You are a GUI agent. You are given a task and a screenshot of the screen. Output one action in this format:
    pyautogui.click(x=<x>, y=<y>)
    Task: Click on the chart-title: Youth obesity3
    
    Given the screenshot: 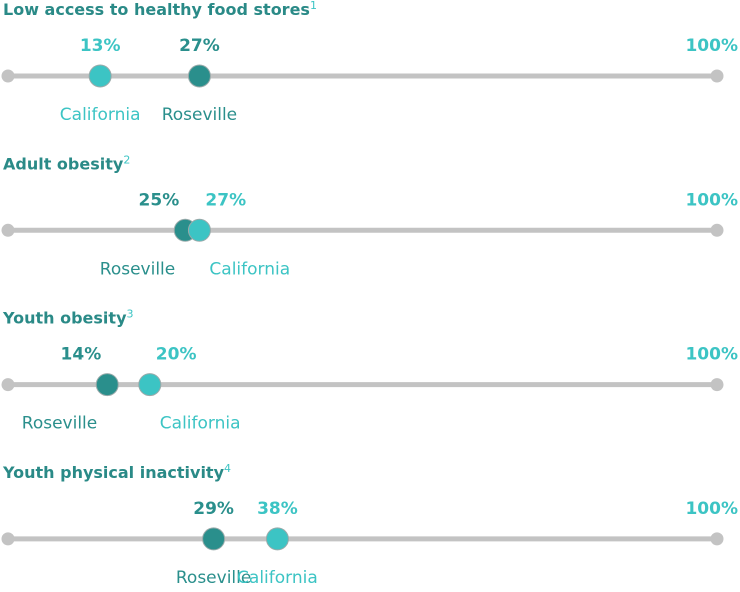 What is the action you would take?
    pyautogui.click(x=68, y=318)
    